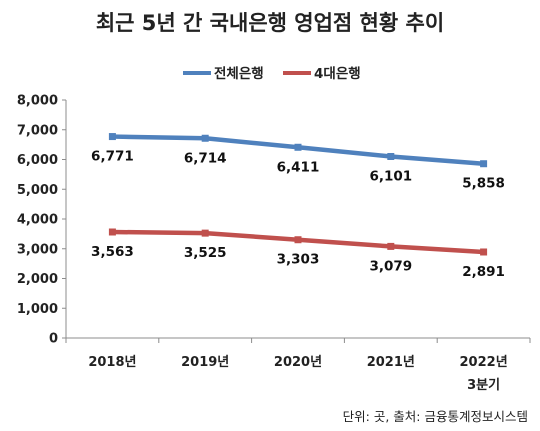  What do you see at coordinates (270, 23) in the screenshot?
I see `chart-title: 최근 5년 간 국내은행 영업점 현황 추이` at bounding box center [270, 23].